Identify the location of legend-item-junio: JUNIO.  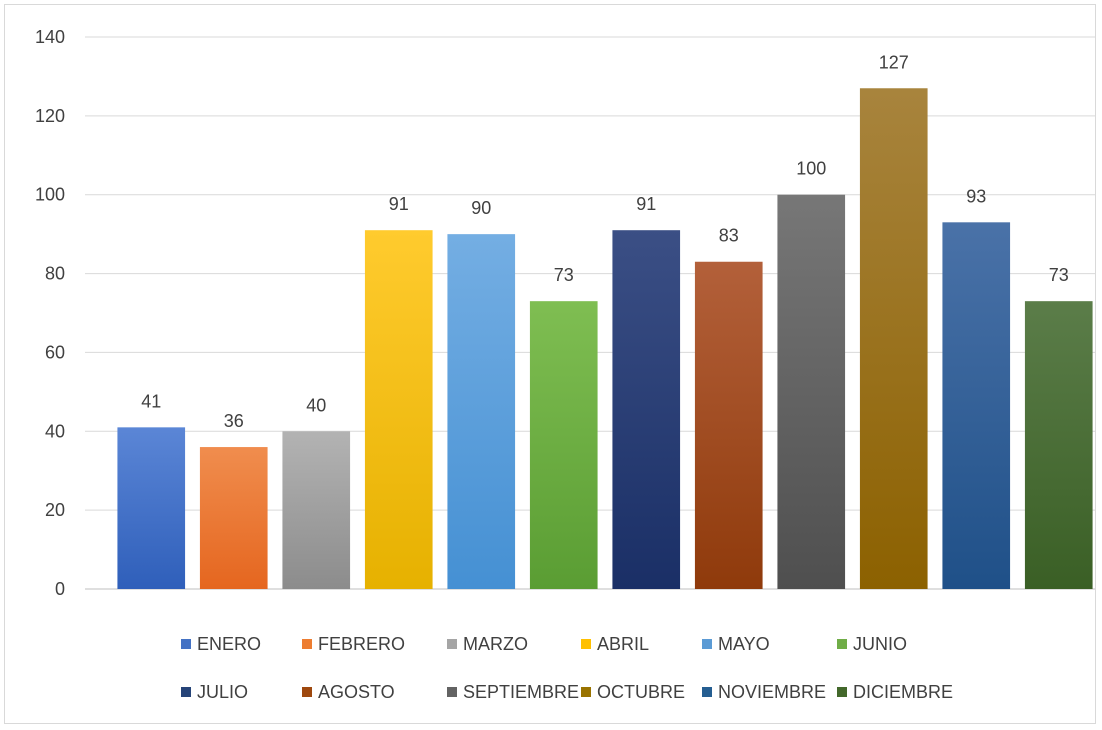
(872, 644).